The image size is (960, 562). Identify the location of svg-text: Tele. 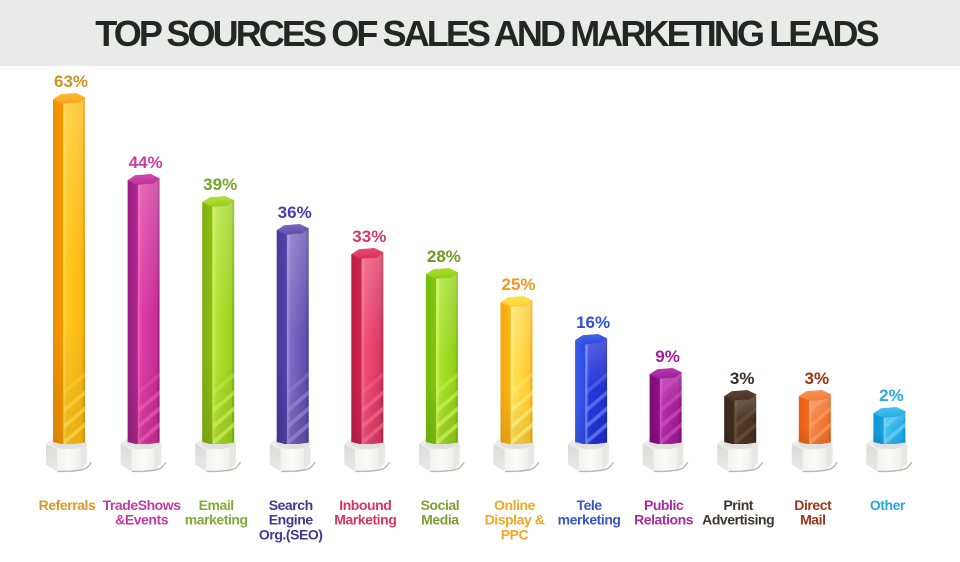
(590, 505).